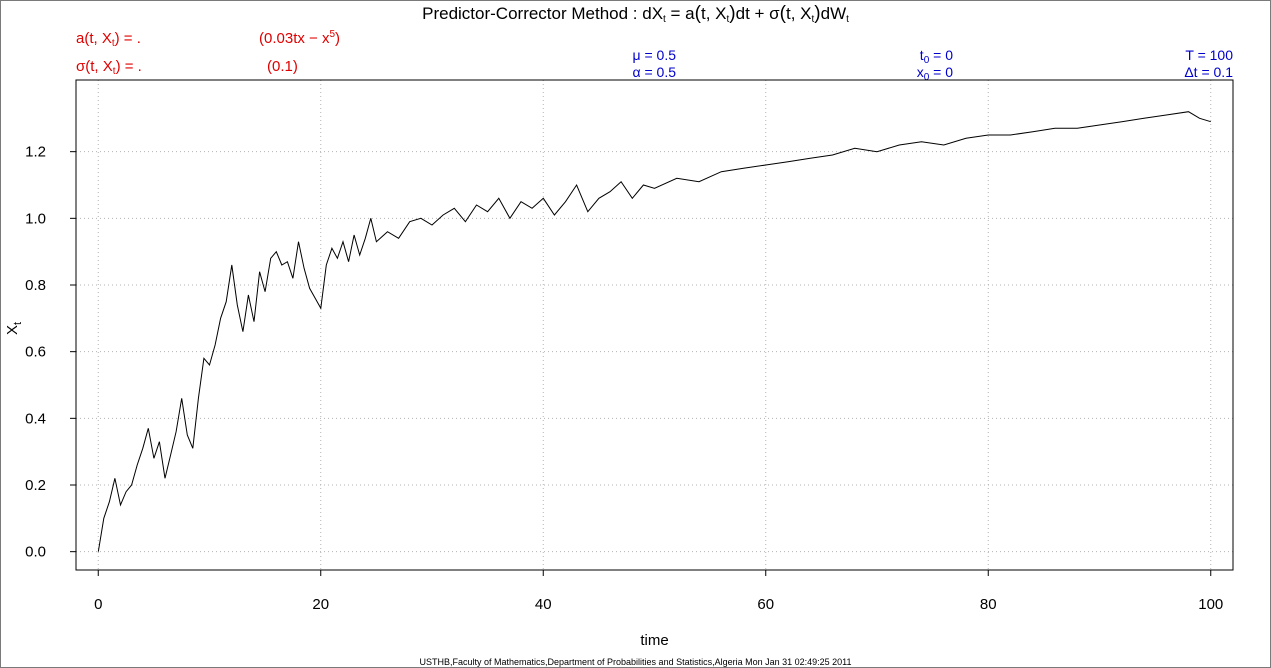 The height and width of the screenshot is (668, 1271). Describe the element at coordinates (1210, 604) in the screenshot. I see `x-tick-label: 100` at that location.